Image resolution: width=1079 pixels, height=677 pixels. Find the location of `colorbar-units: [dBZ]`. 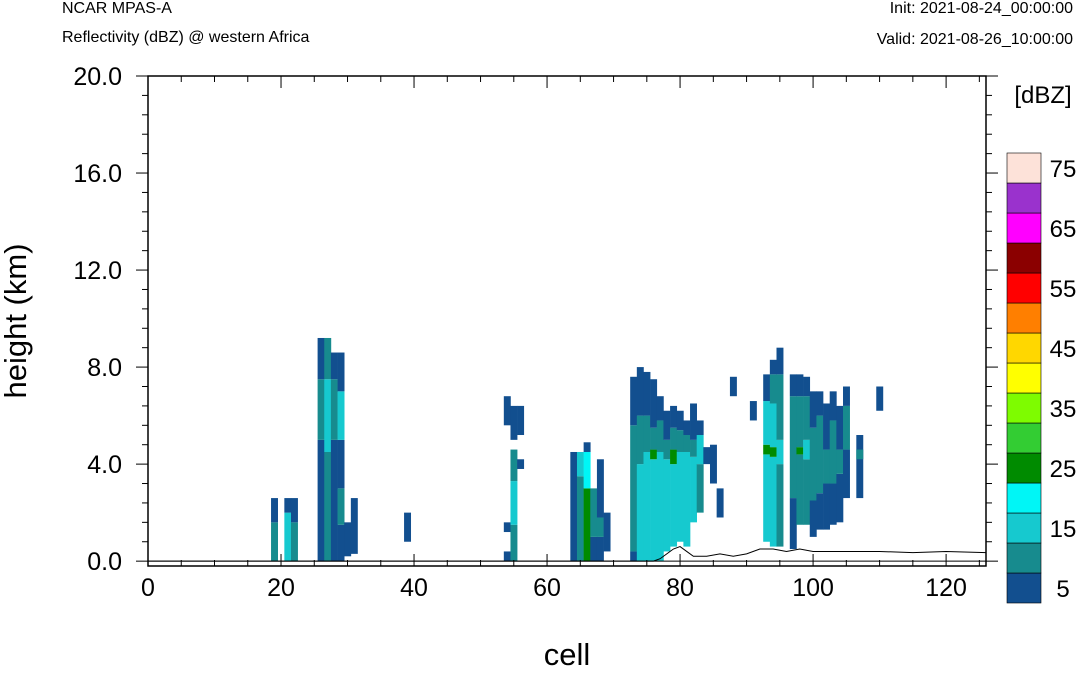

colorbar-units: [dBZ] is located at coordinates (1042, 95).